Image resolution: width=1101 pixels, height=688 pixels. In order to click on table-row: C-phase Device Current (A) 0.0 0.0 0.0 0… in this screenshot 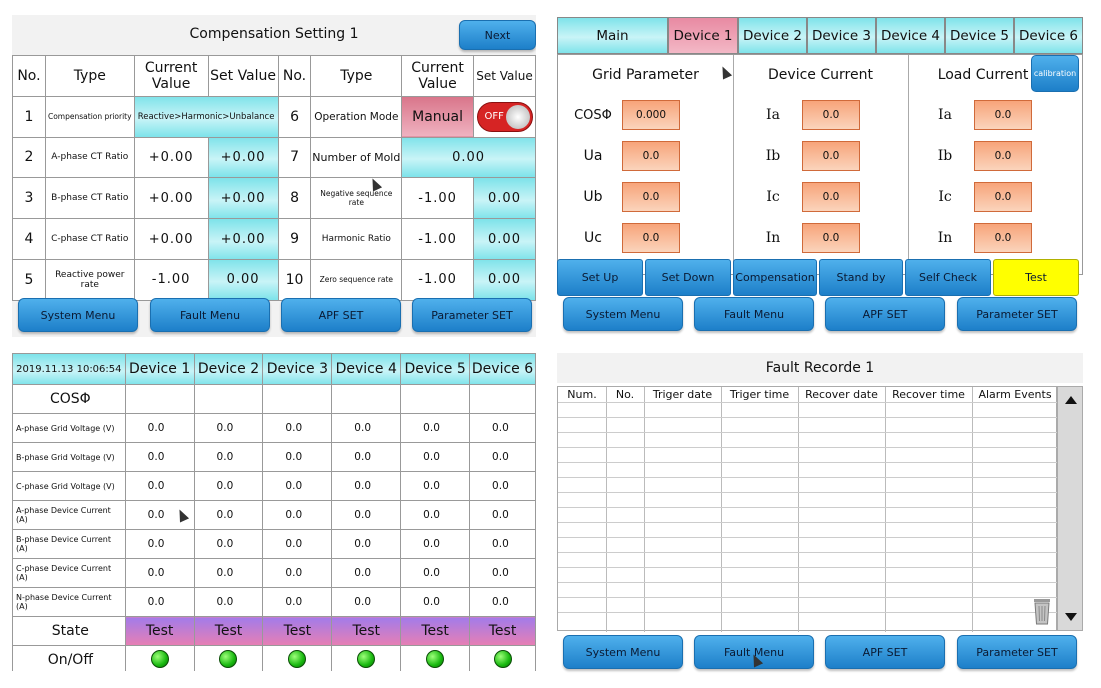, I will do `click(274, 573)`.